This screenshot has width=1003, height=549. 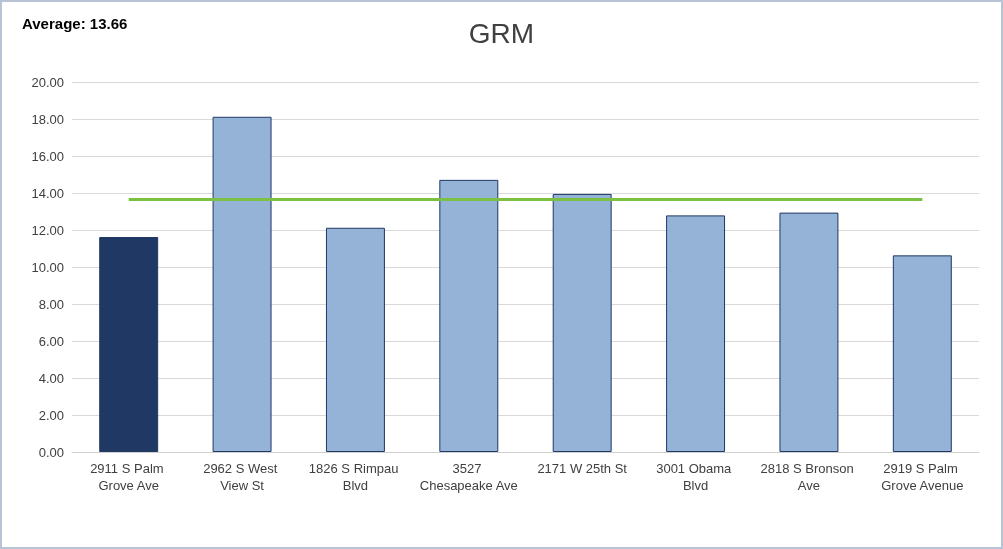 I want to click on y-tick-label: 4.00, so click(x=51, y=378).